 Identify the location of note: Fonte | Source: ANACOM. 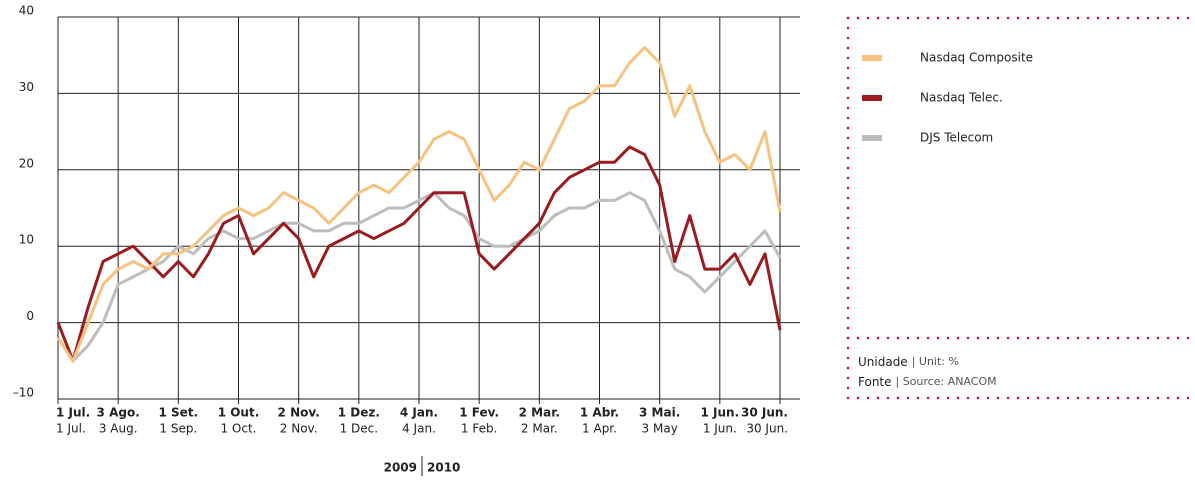
(927, 382).